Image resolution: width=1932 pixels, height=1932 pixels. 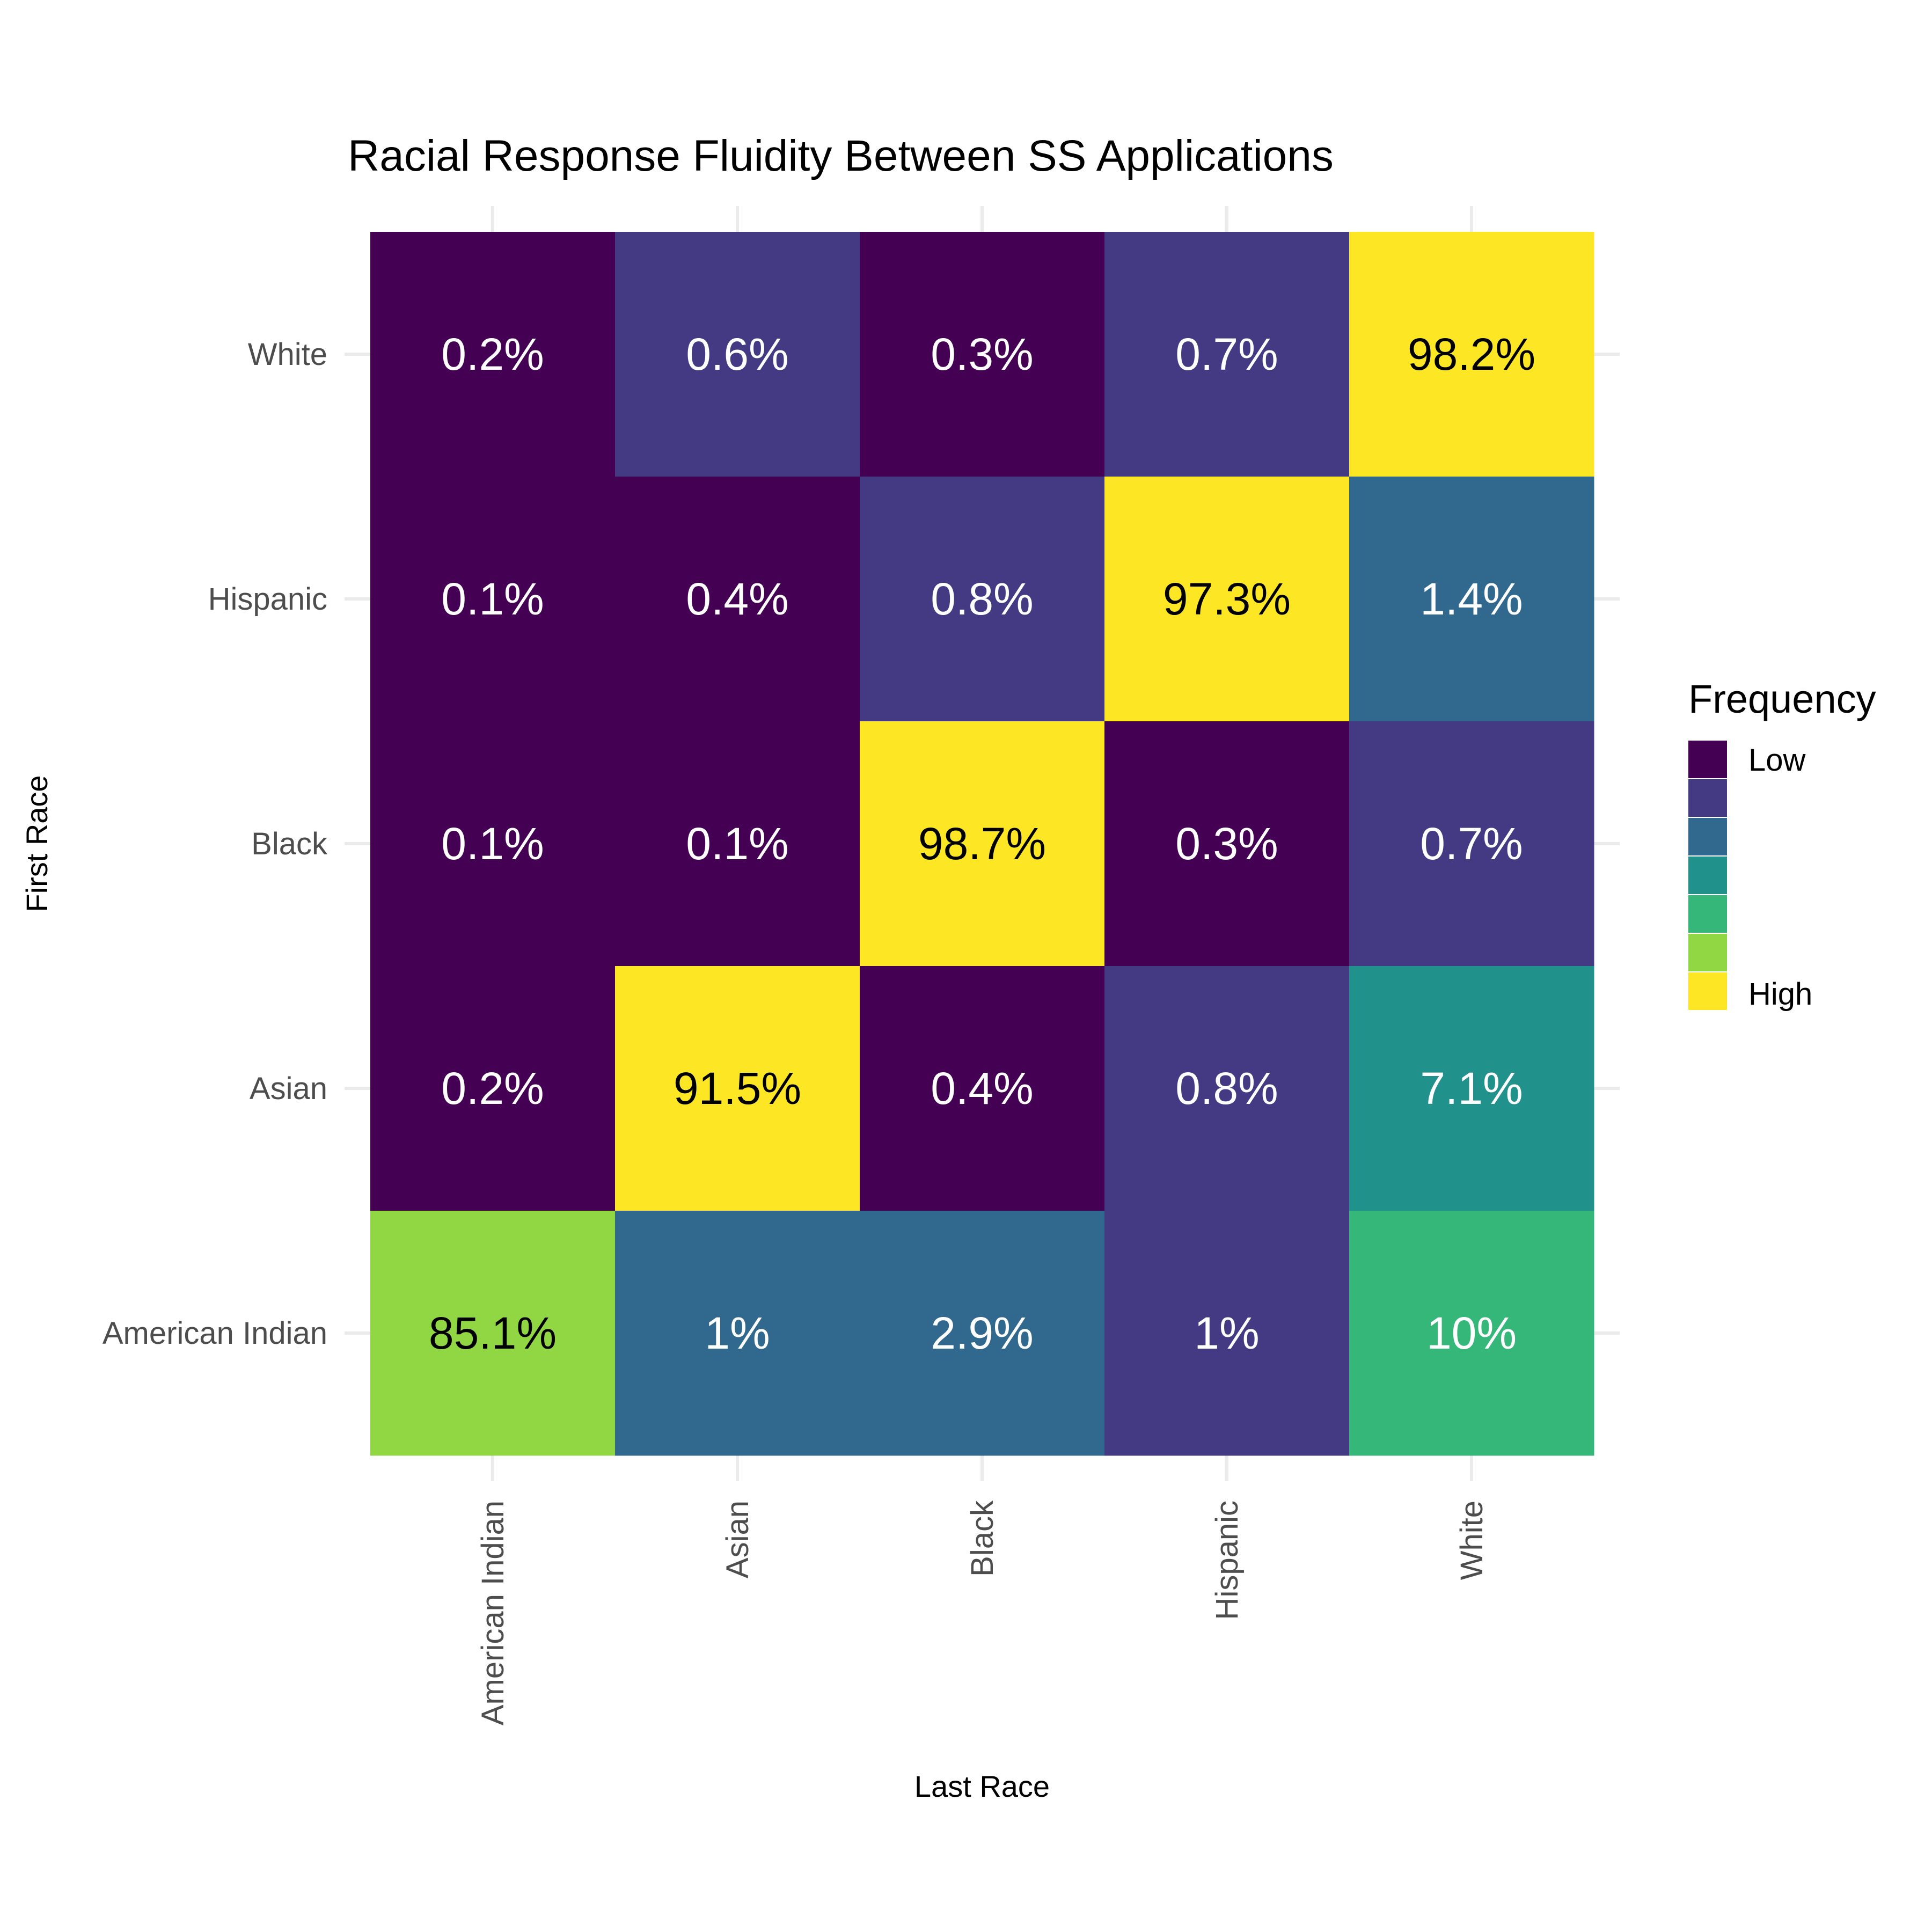 What do you see at coordinates (1780, 994) in the screenshot?
I see `legend-high-label: High` at bounding box center [1780, 994].